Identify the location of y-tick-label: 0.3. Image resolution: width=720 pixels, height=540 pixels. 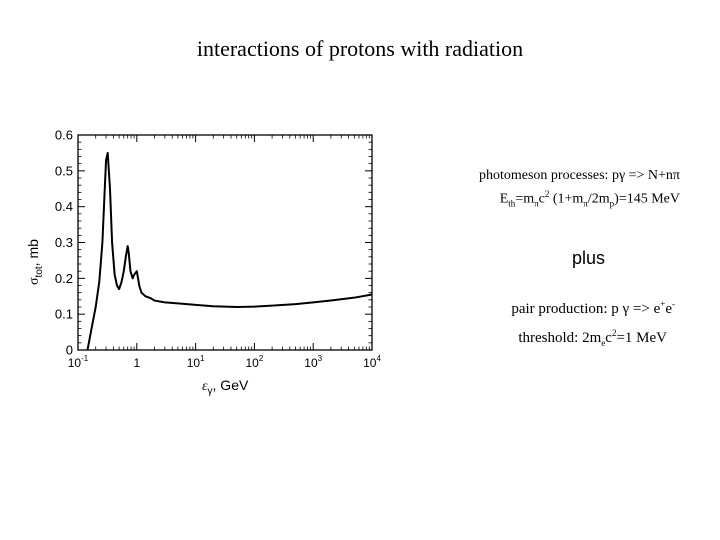
(64, 242).